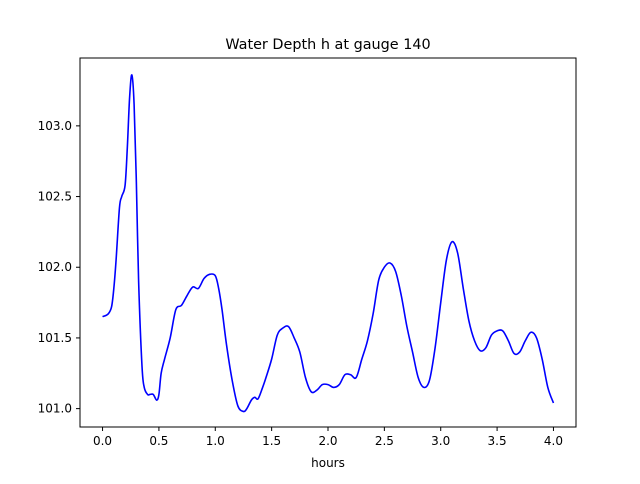  I want to click on y-tick-label: 101.5, so click(55, 338).